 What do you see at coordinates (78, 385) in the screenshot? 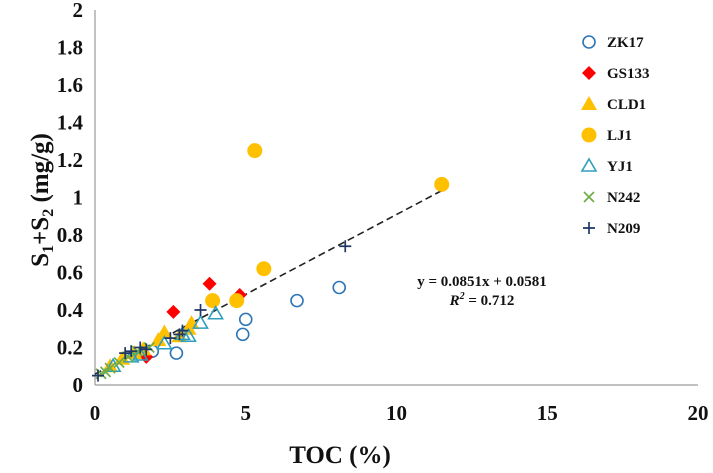
I see `y-tick-label: 0` at bounding box center [78, 385].